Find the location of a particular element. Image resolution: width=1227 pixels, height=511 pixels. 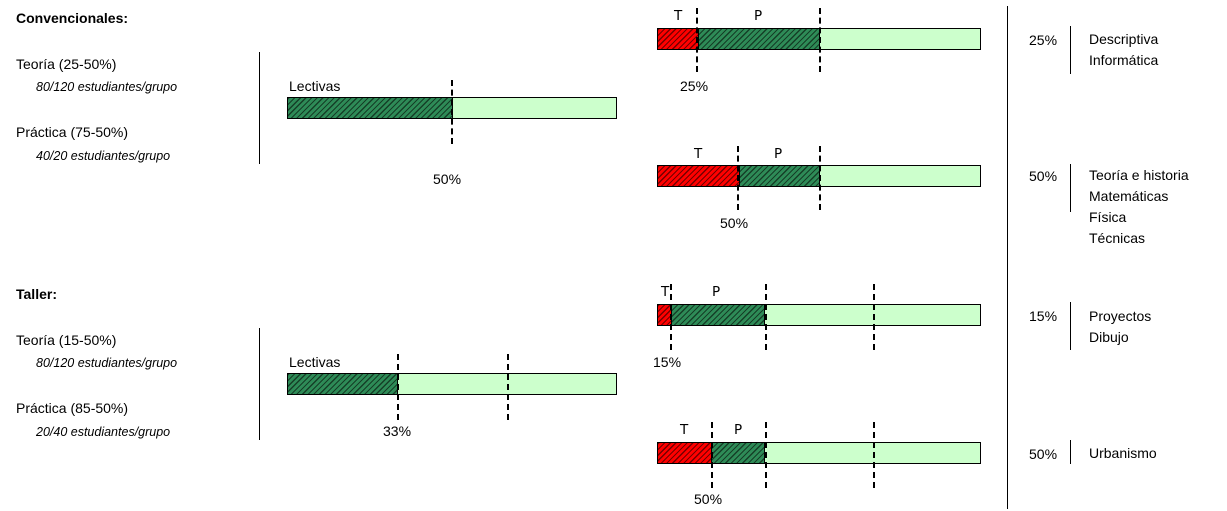

conv-right-divider is located at coordinates (1007, 146).